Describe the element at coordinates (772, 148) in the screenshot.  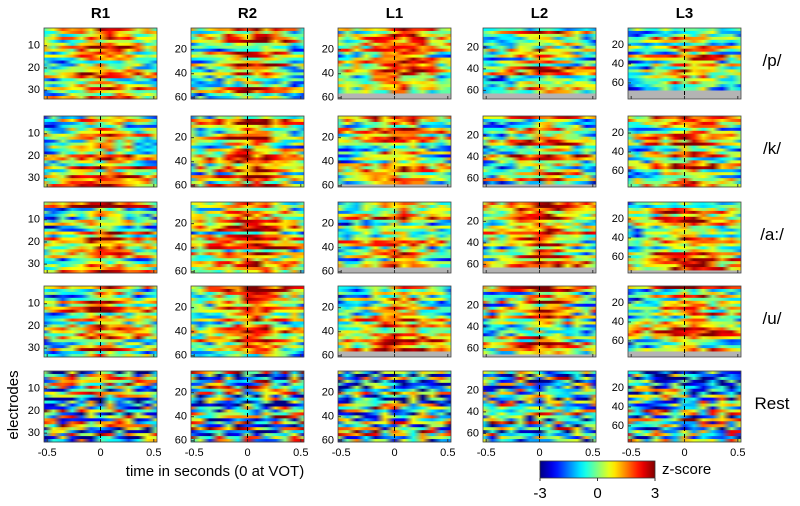
I see `row-label: /k/` at that location.